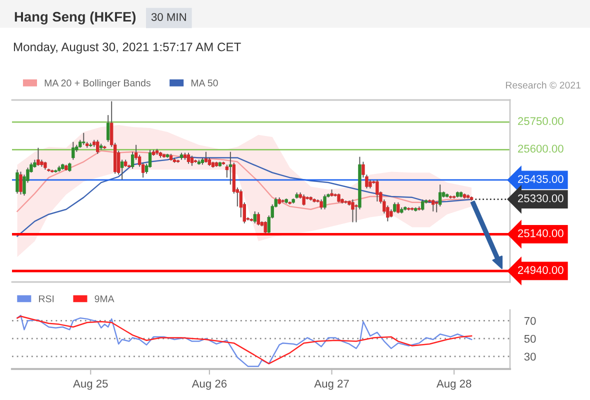 Image resolution: width=590 pixels, height=400 pixels. What do you see at coordinates (530, 338) in the screenshot?
I see `y-tick-label: 50` at bounding box center [530, 338].